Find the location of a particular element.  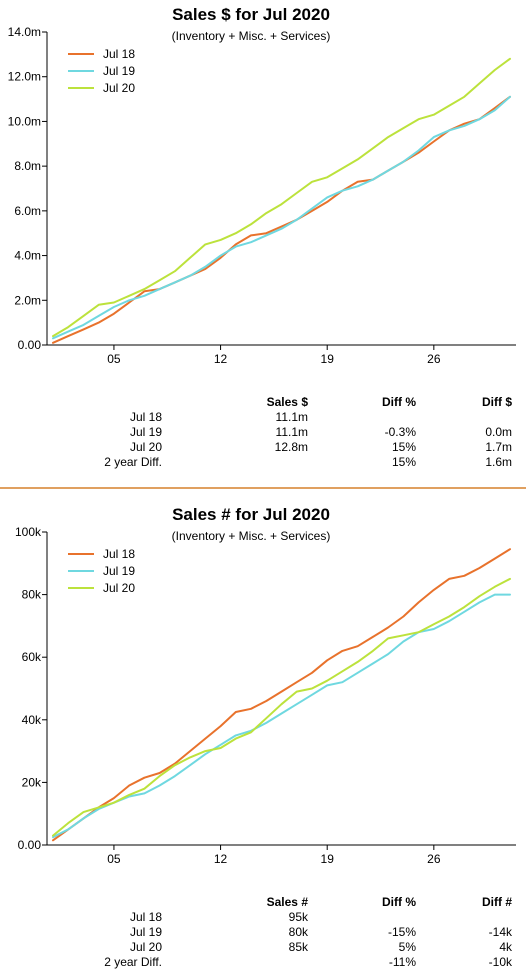

section-divider is located at coordinates (263, 488).